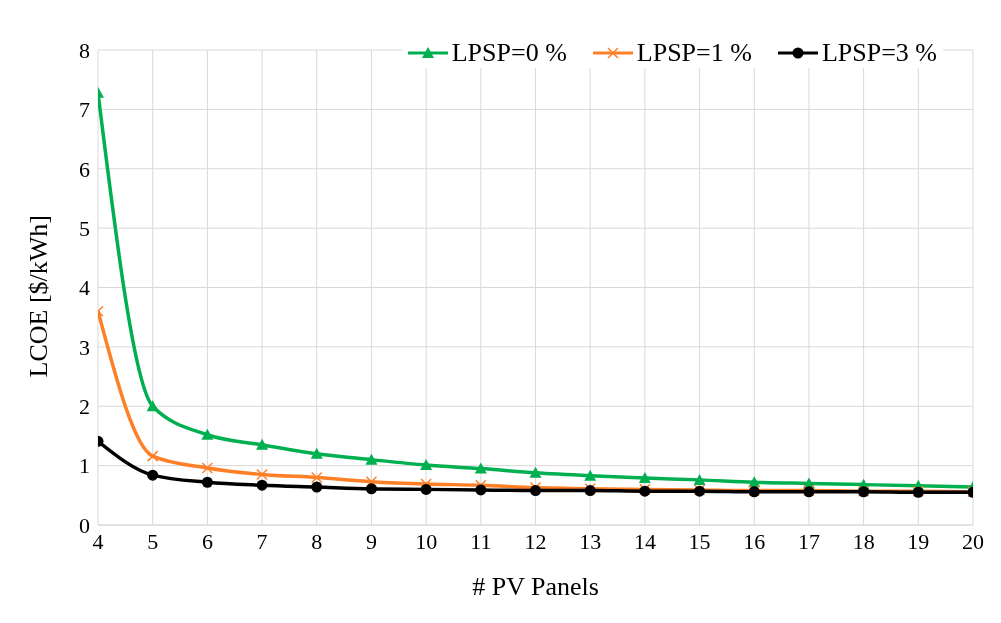  Describe the element at coordinates (808, 541) in the screenshot. I see `x-tick-label: 17` at that location.